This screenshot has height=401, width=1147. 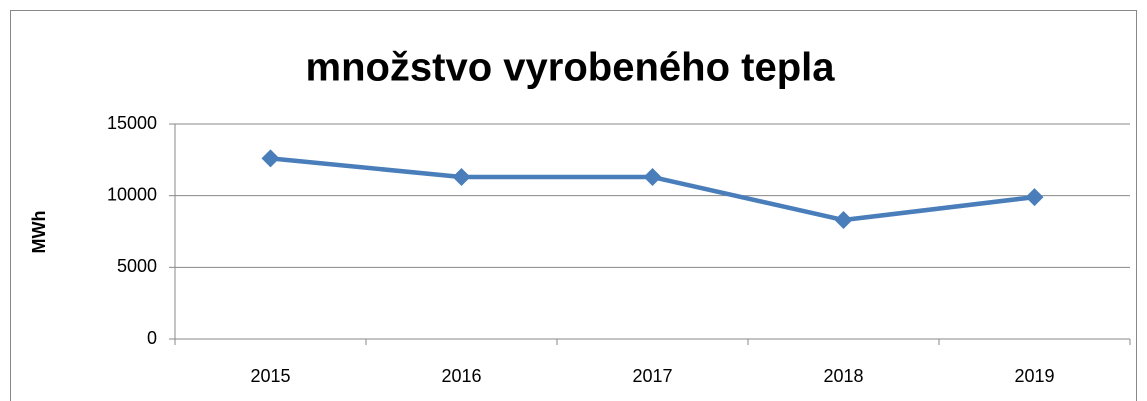 I want to click on y-axis-label: MWh, so click(x=39, y=232).